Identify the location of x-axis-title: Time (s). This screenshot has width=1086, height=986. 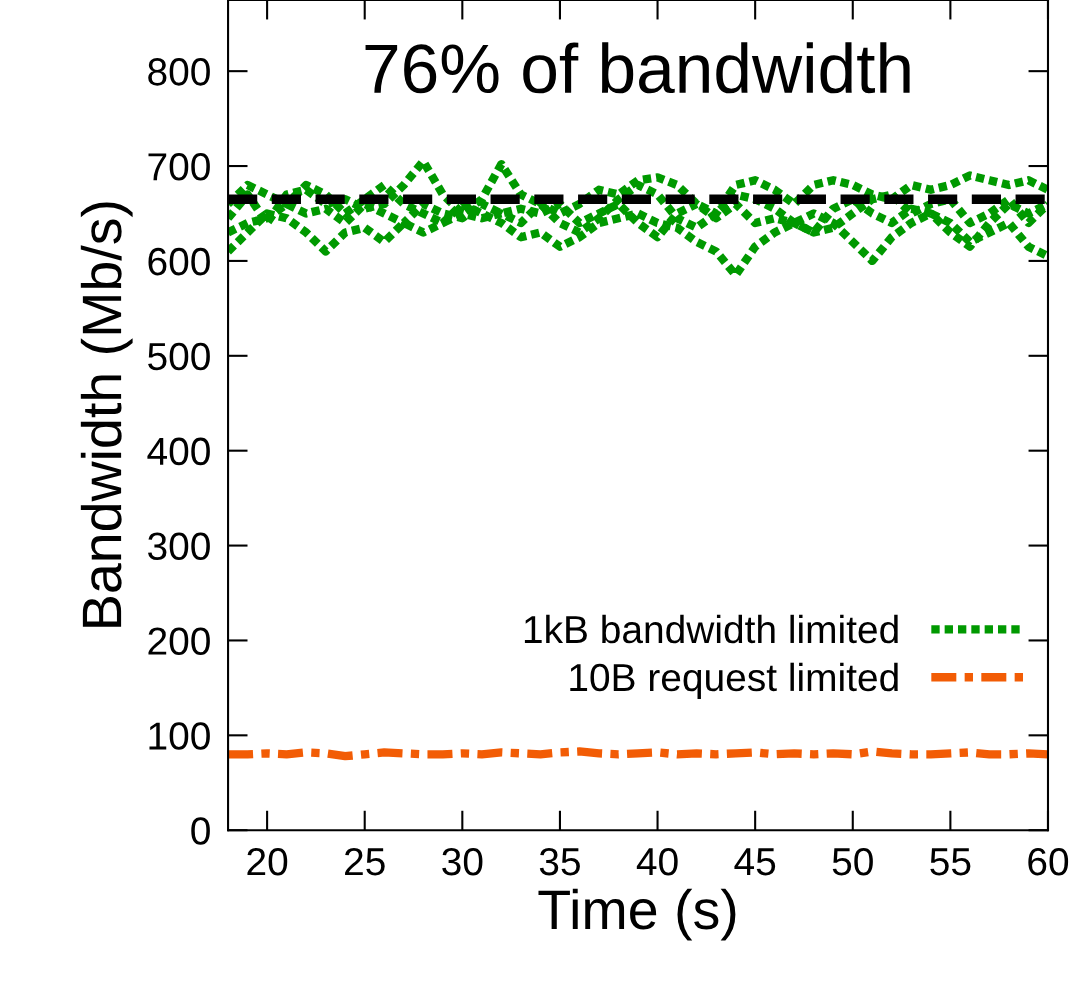
(637, 914).